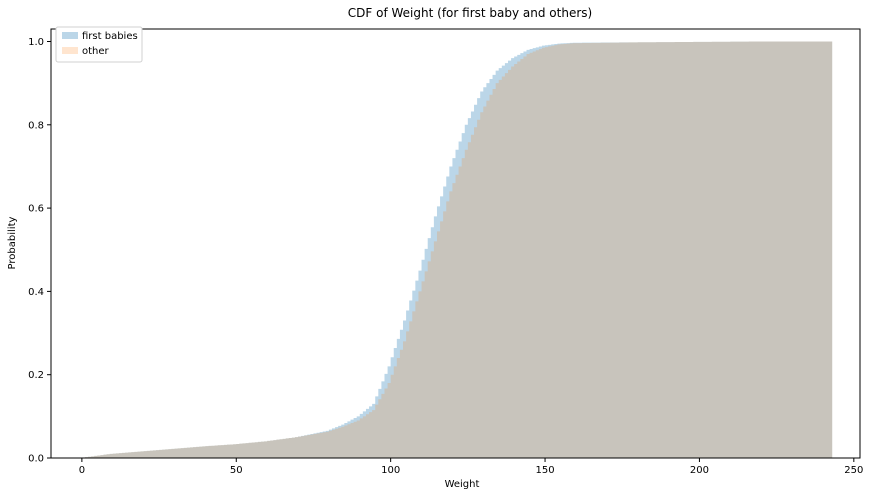  Describe the element at coordinates (853, 470) in the screenshot. I see `x-tick-label: 250` at that location.